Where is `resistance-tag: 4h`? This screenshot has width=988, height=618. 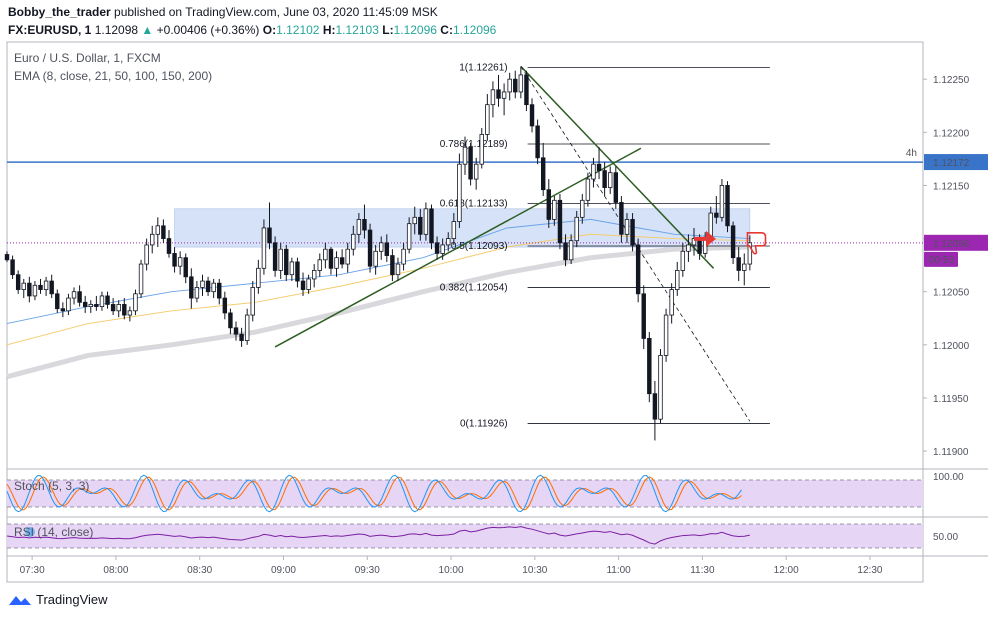 resistance-tag: 4h is located at coordinates (911, 153).